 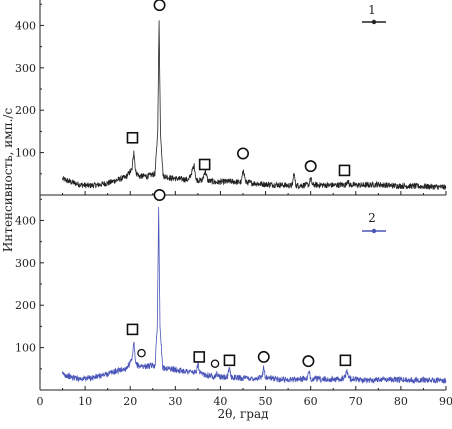 What do you see at coordinates (8, 180) in the screenshot?
I see `y-axis-title: Интенсивность, имп./с` at bounding box center [8, 180].